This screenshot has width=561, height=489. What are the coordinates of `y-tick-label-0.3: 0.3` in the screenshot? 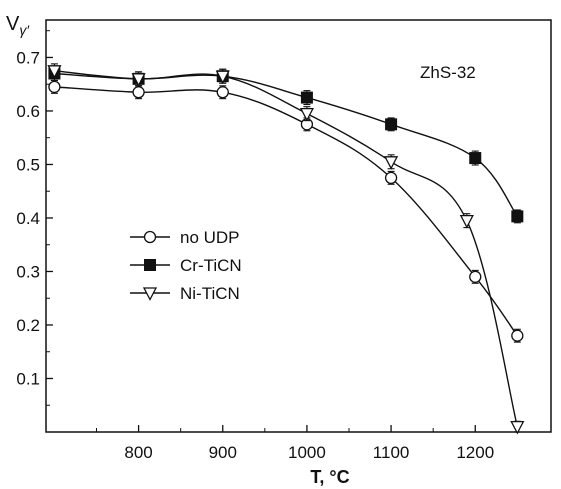 It's located at (28, 271).